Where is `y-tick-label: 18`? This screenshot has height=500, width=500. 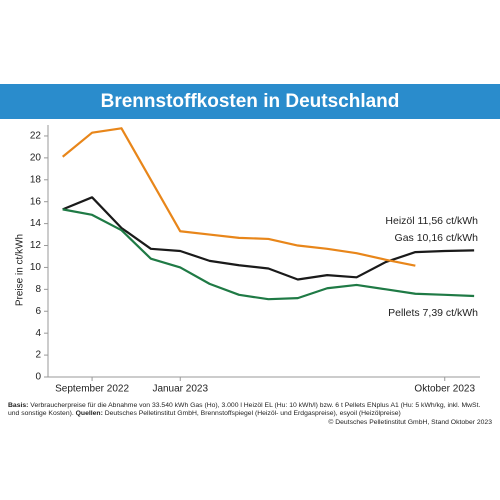 y-tick-label: 18 is located at coordinates (36, 179).